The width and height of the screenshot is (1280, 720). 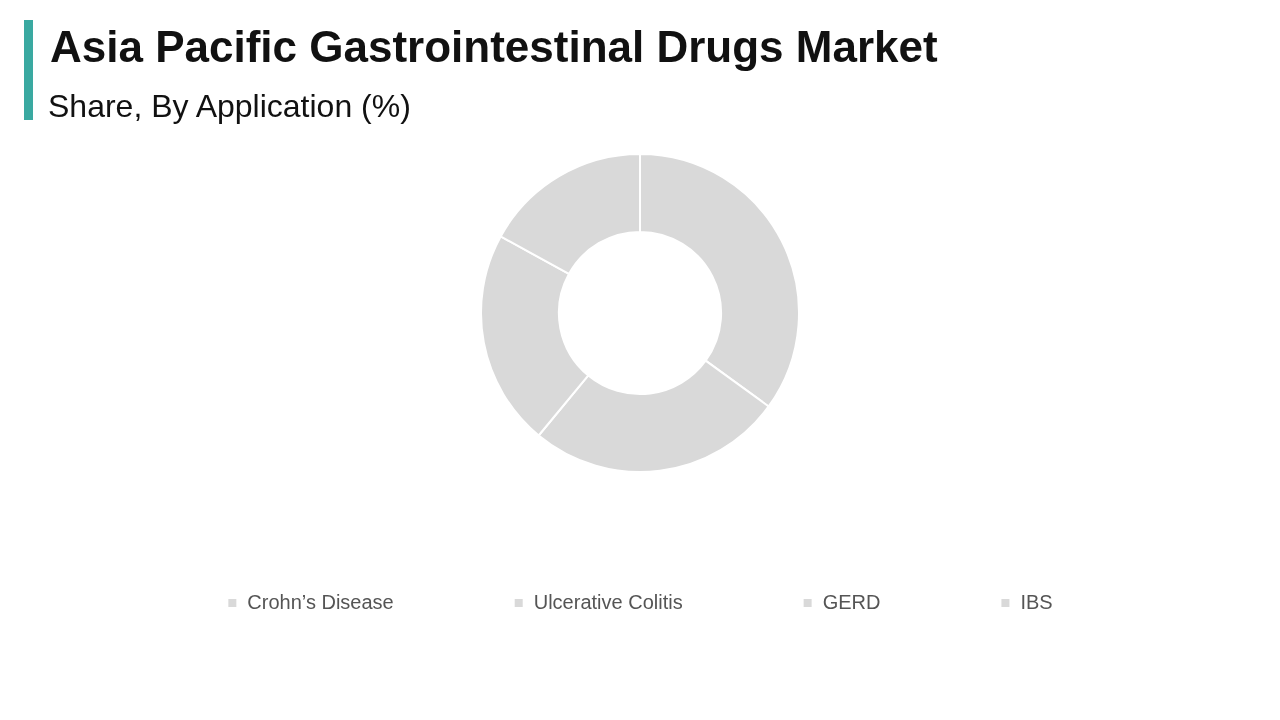 I want to click on legend-label: IBS, so click(x=1036, y=601).